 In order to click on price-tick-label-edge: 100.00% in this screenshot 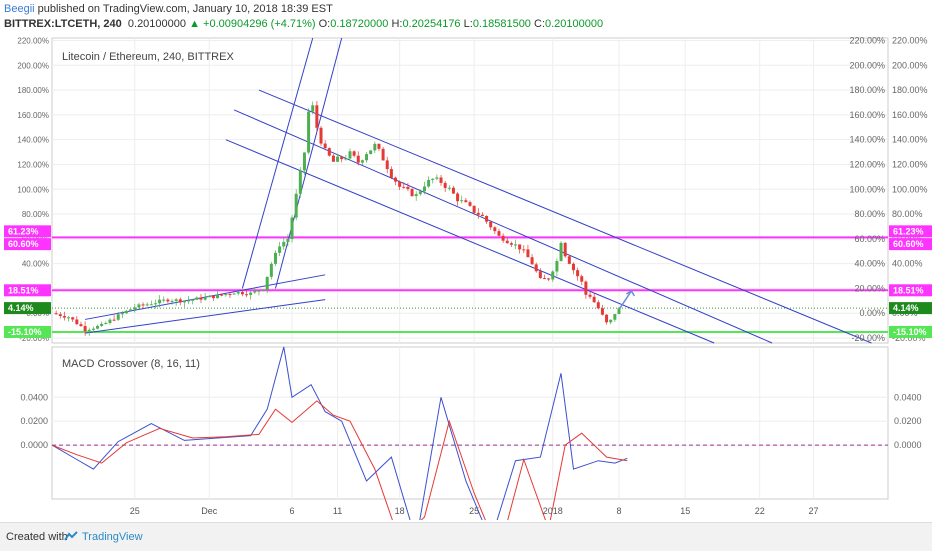, I will do `click(33, 189)`.